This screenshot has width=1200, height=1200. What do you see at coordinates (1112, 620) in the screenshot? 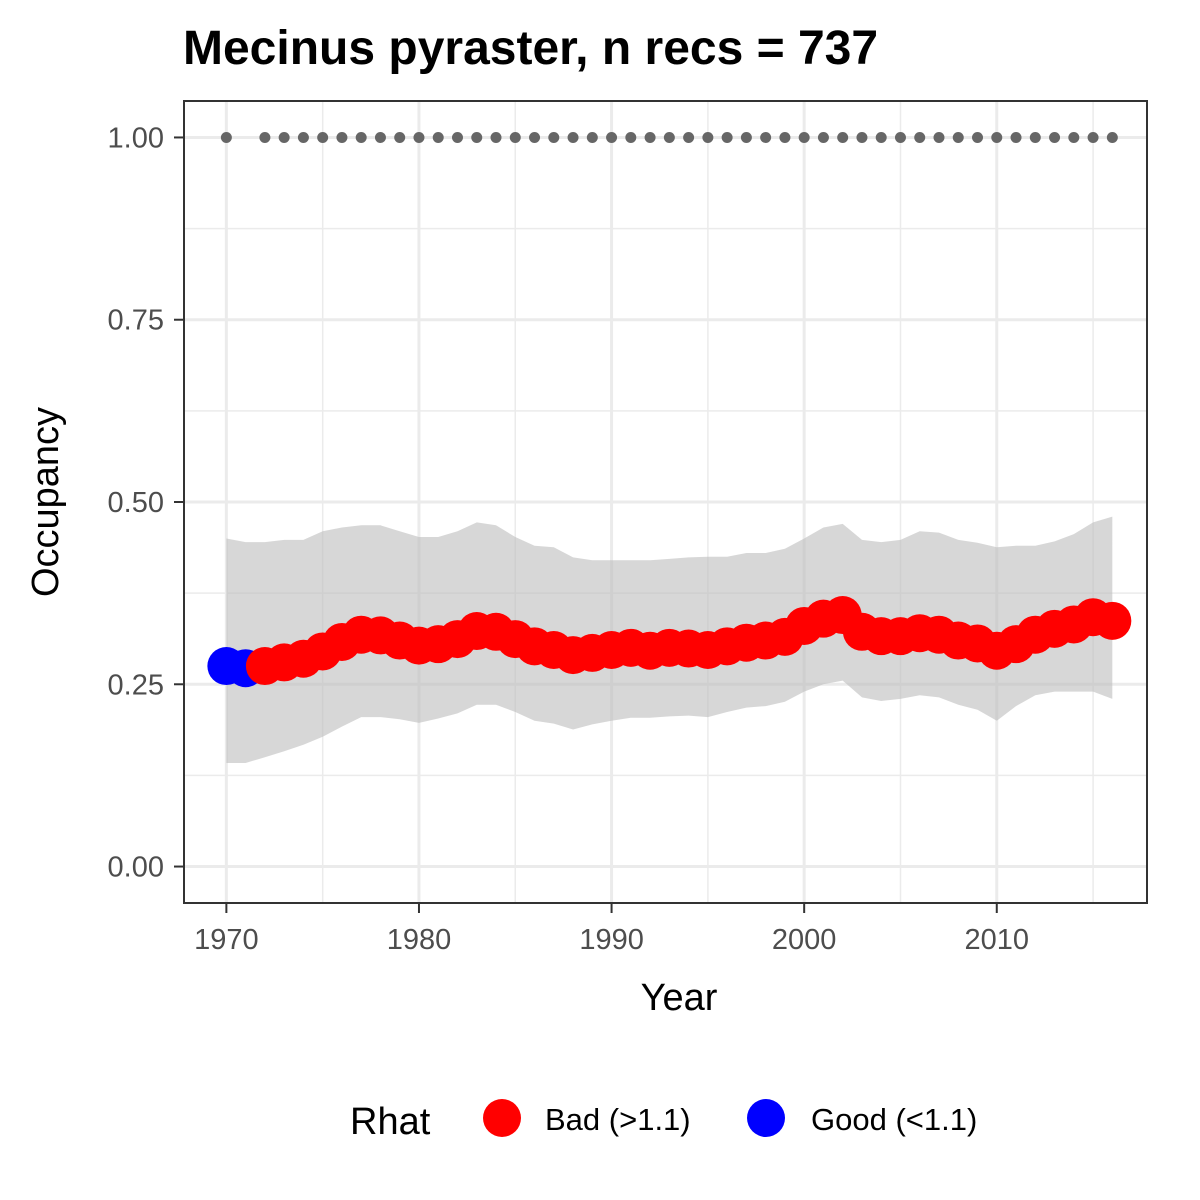
I see `occupancy-point` at bounding box center [1112, 620].